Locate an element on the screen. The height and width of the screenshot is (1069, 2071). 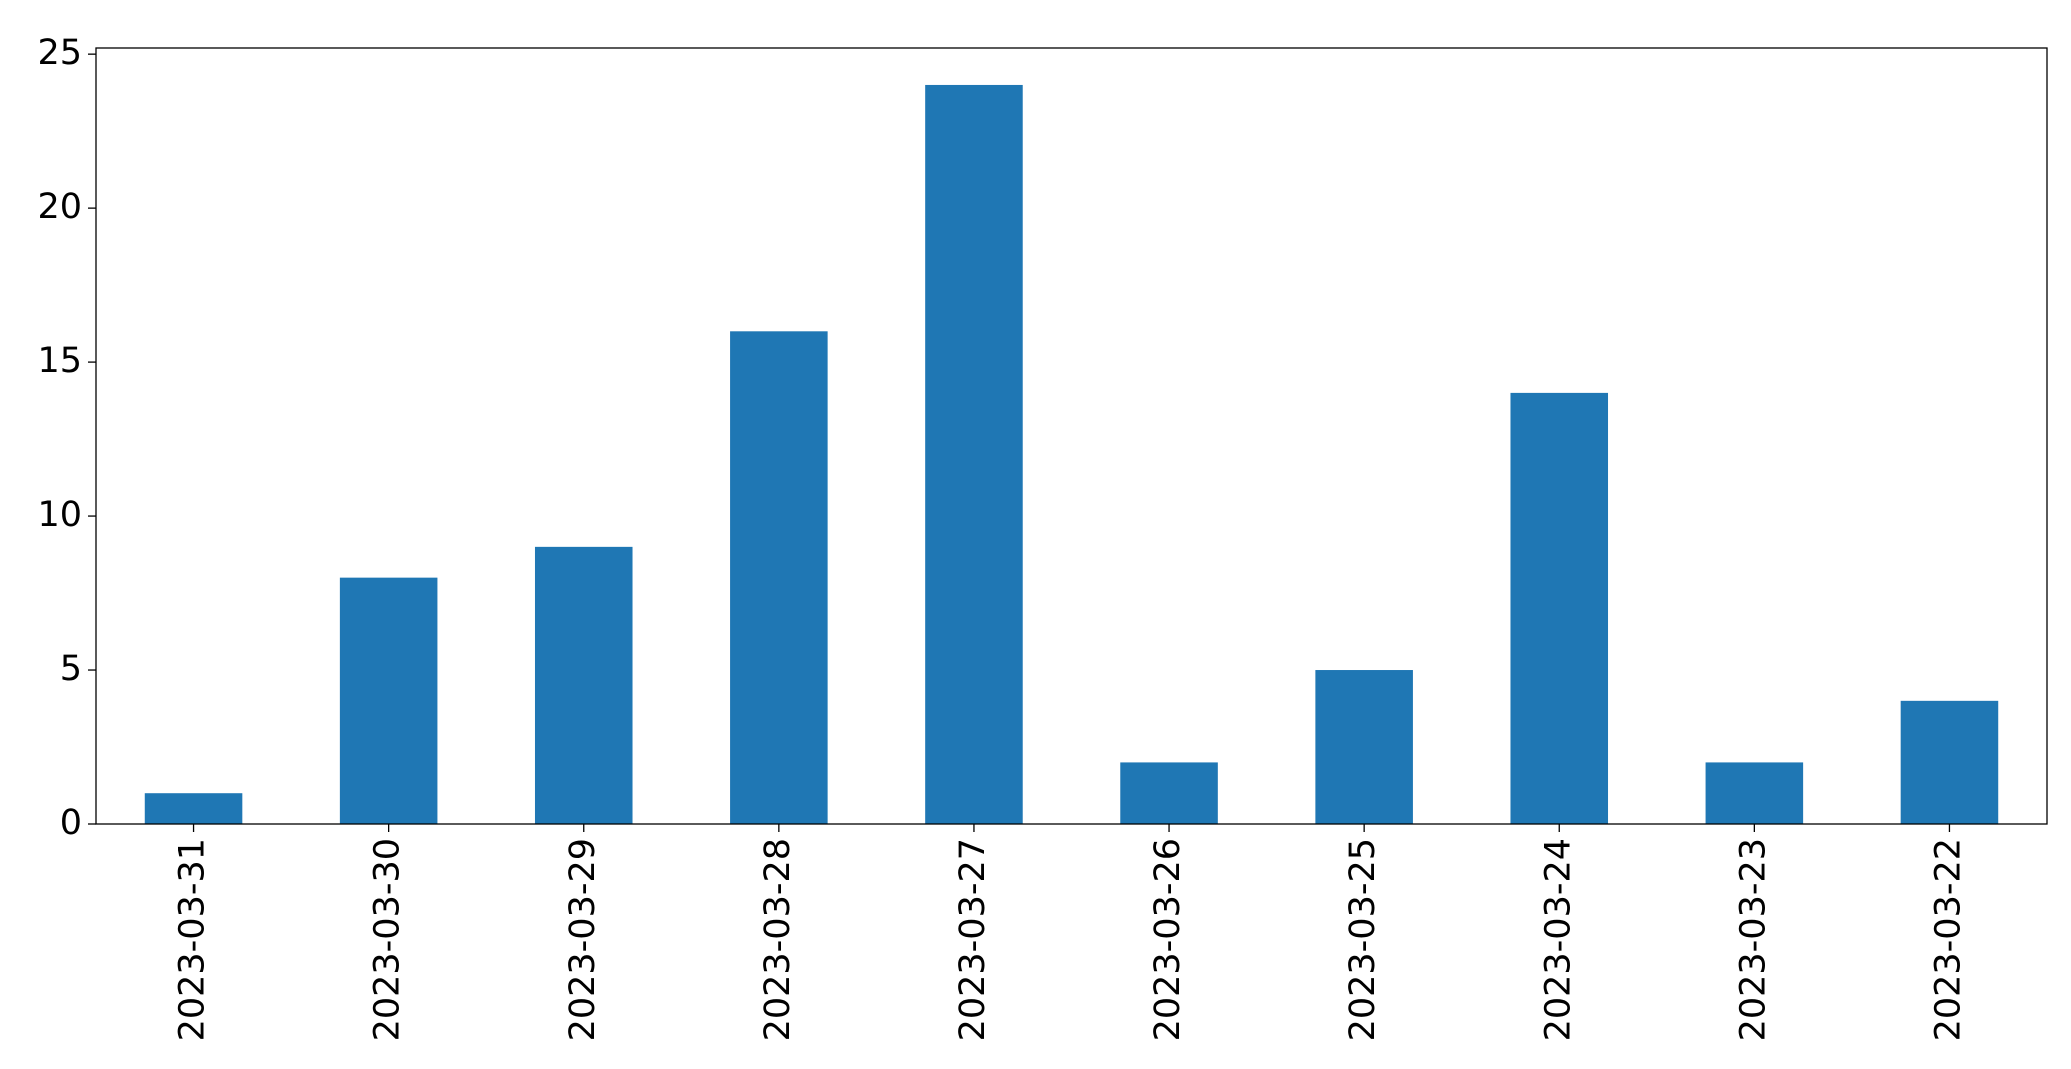
y-tick-label: 20 is located at coordinates (59, 207).